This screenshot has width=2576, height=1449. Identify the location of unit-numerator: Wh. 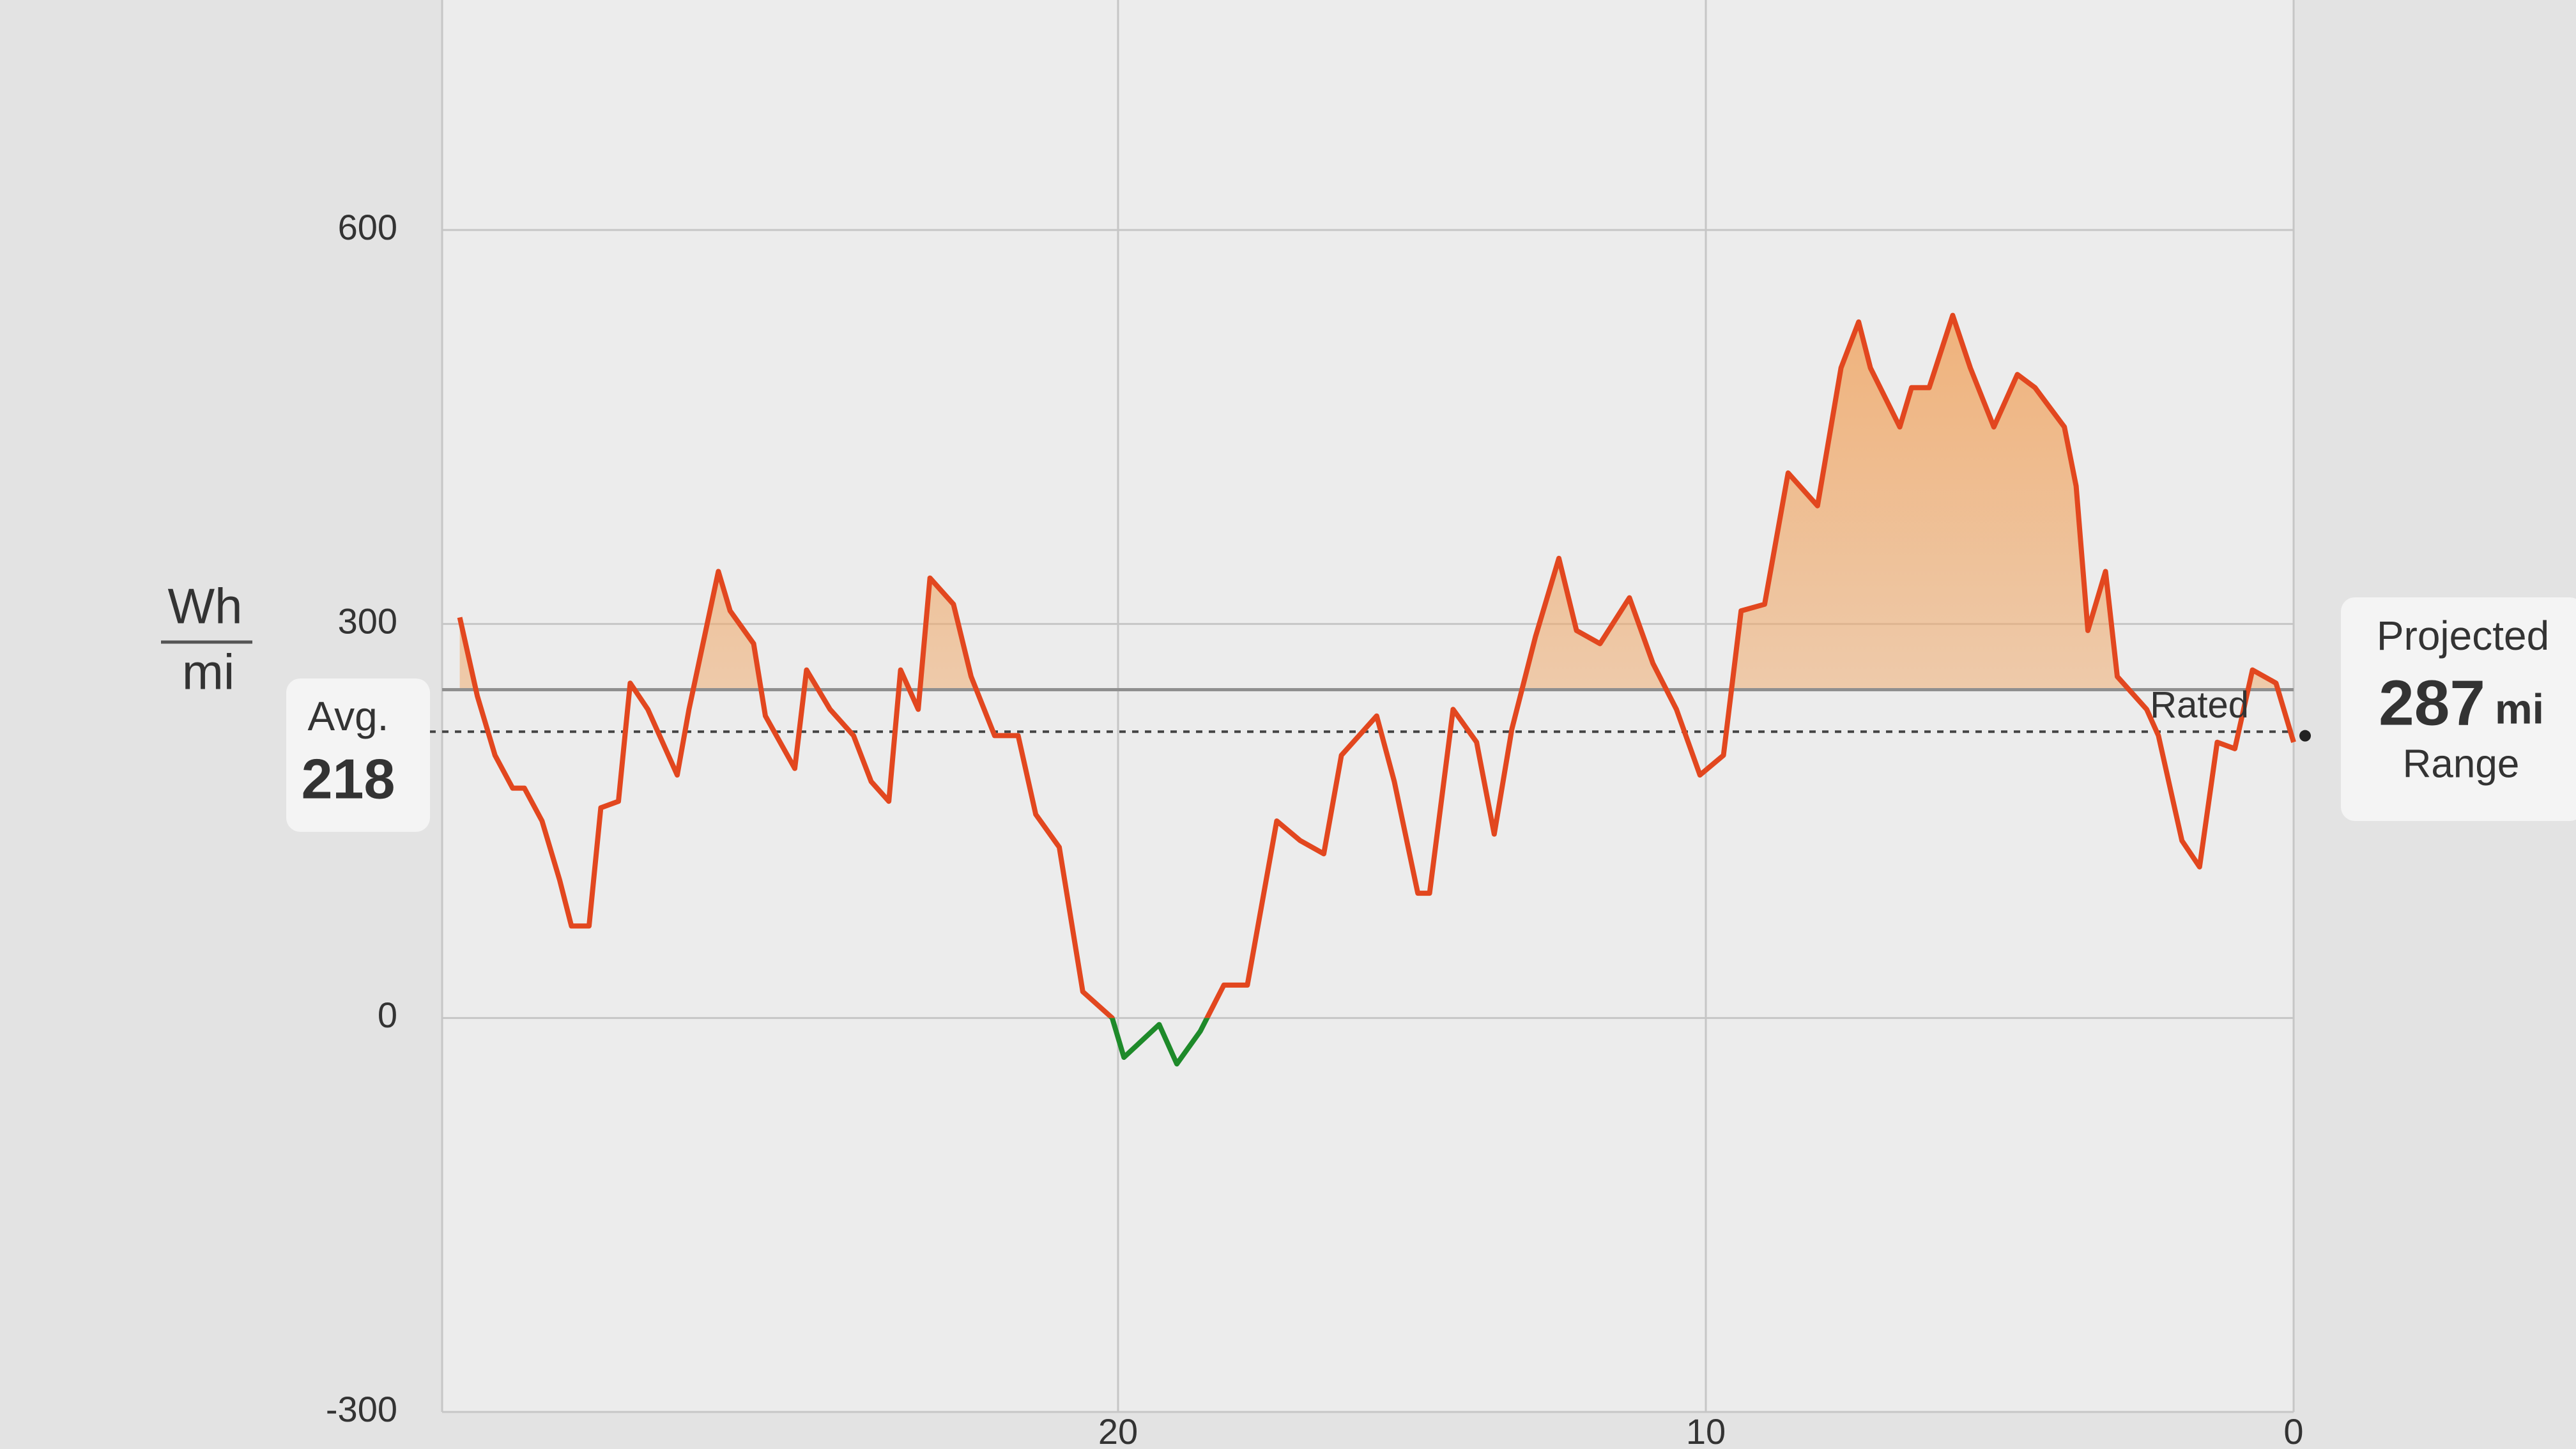
(205, 606).